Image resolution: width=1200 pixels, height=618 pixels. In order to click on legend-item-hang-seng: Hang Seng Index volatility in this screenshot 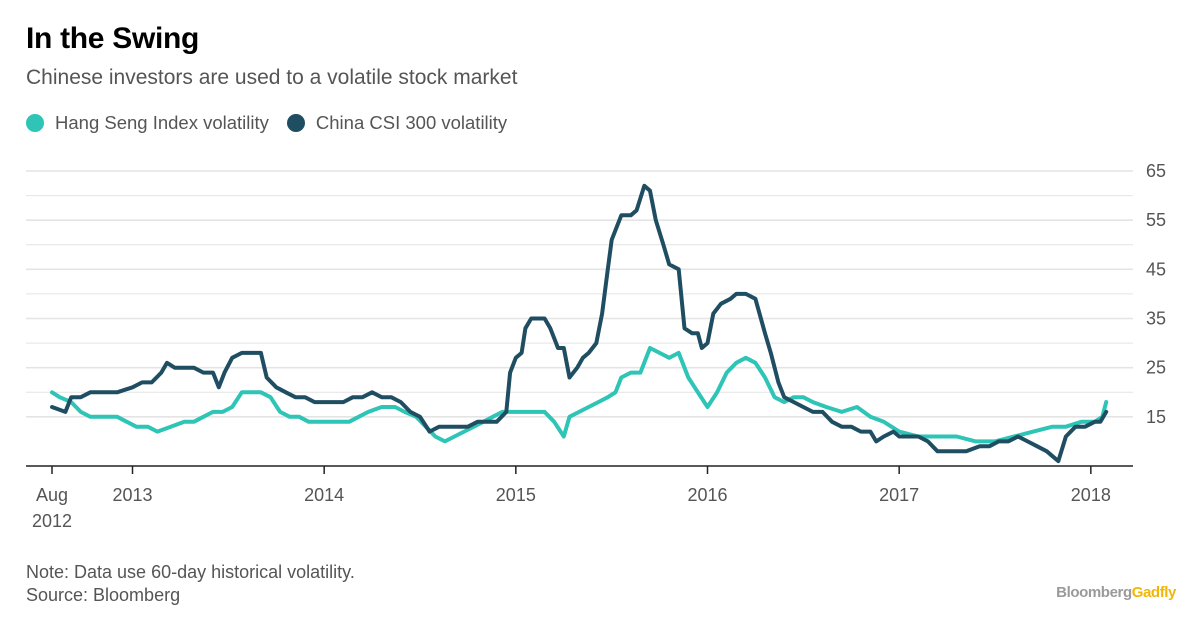, I will do `click(147, 123)`.